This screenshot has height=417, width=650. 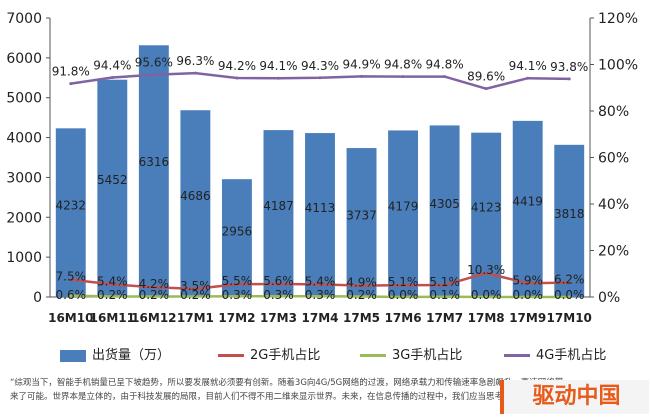 I want to click on left-tick-label: 1000, so click(x=24, y=258).